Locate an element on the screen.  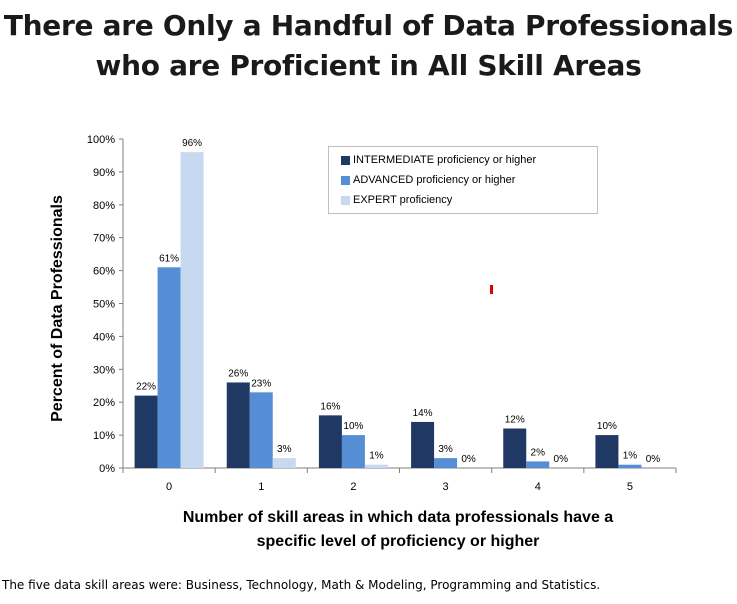
x-tick-label: 3 is located at coordinates (446, 487).